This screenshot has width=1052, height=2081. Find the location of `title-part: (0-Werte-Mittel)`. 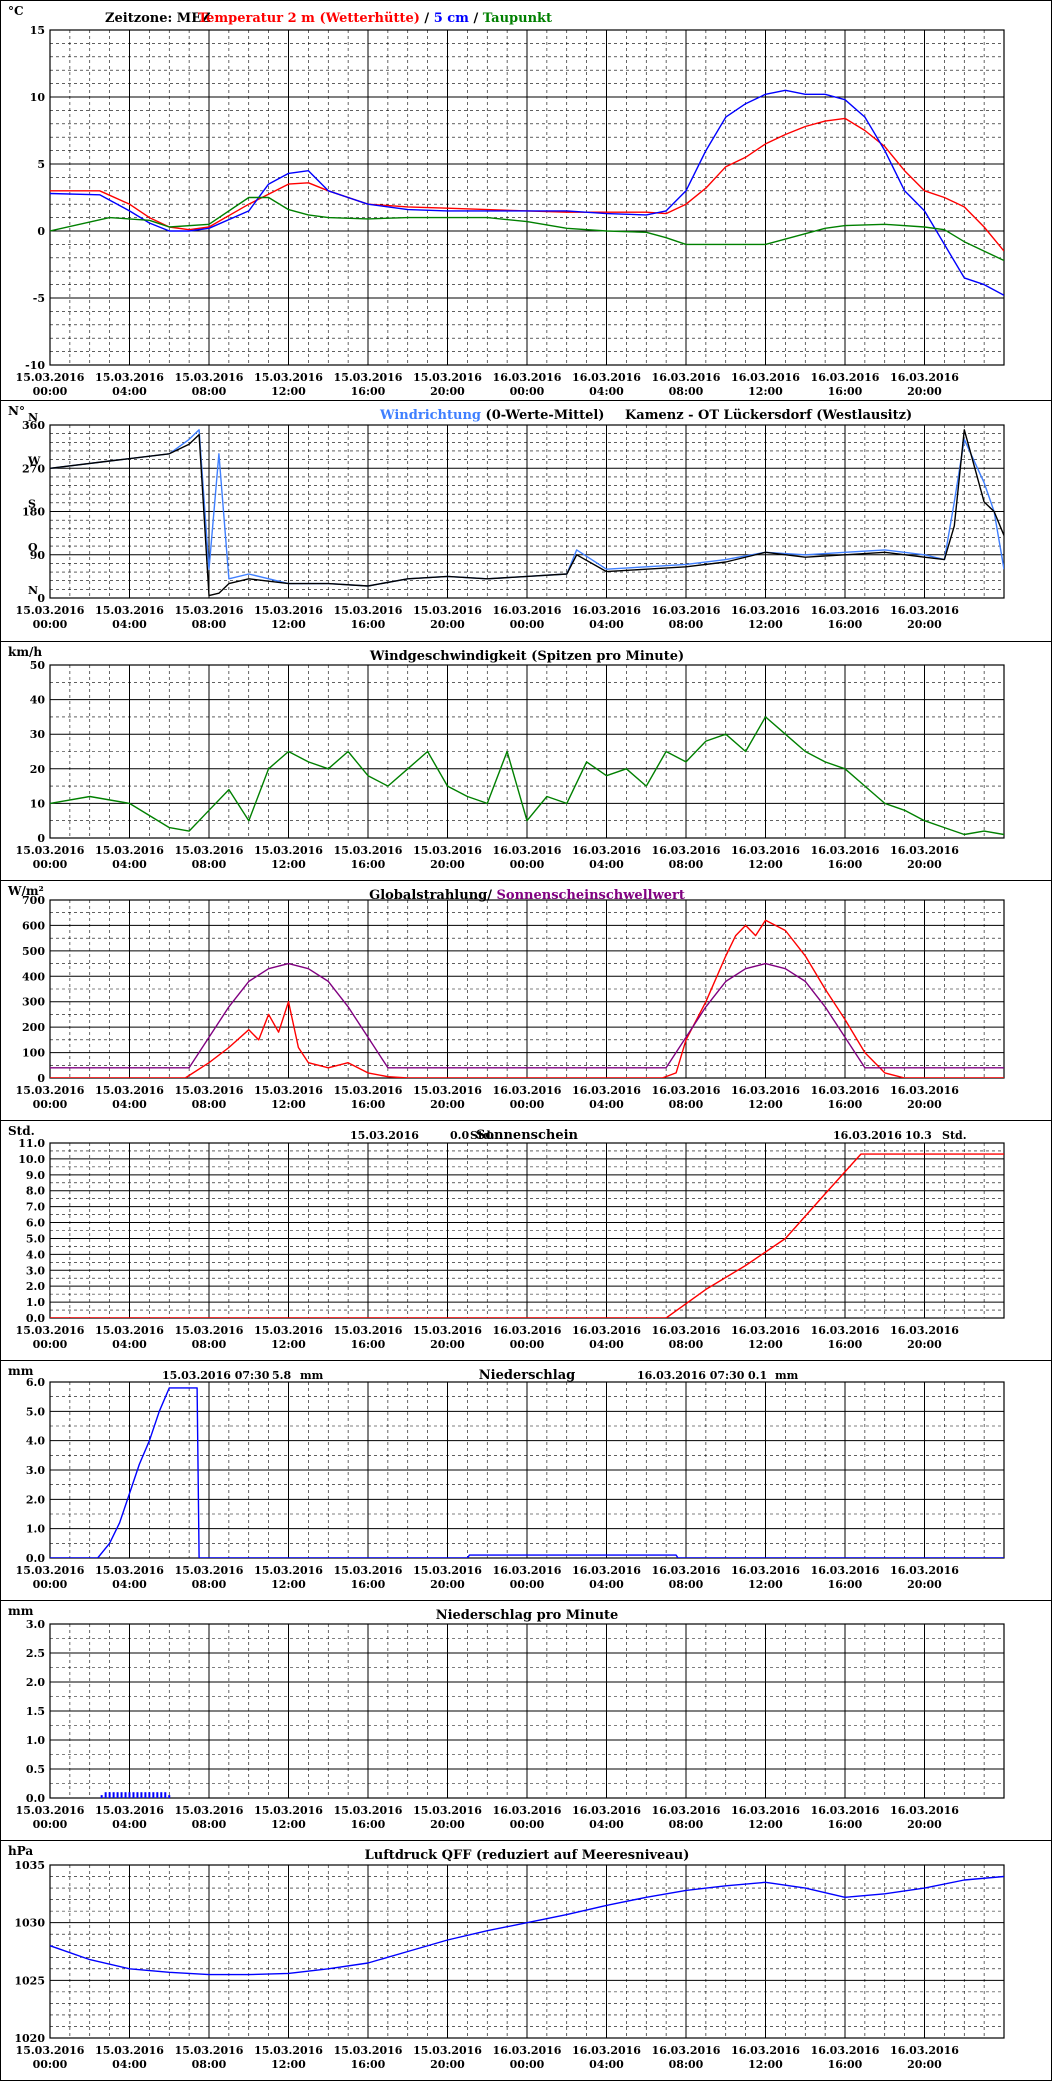

title-part: (0-Werte-Mittel) is located at coordinates (542, 415).